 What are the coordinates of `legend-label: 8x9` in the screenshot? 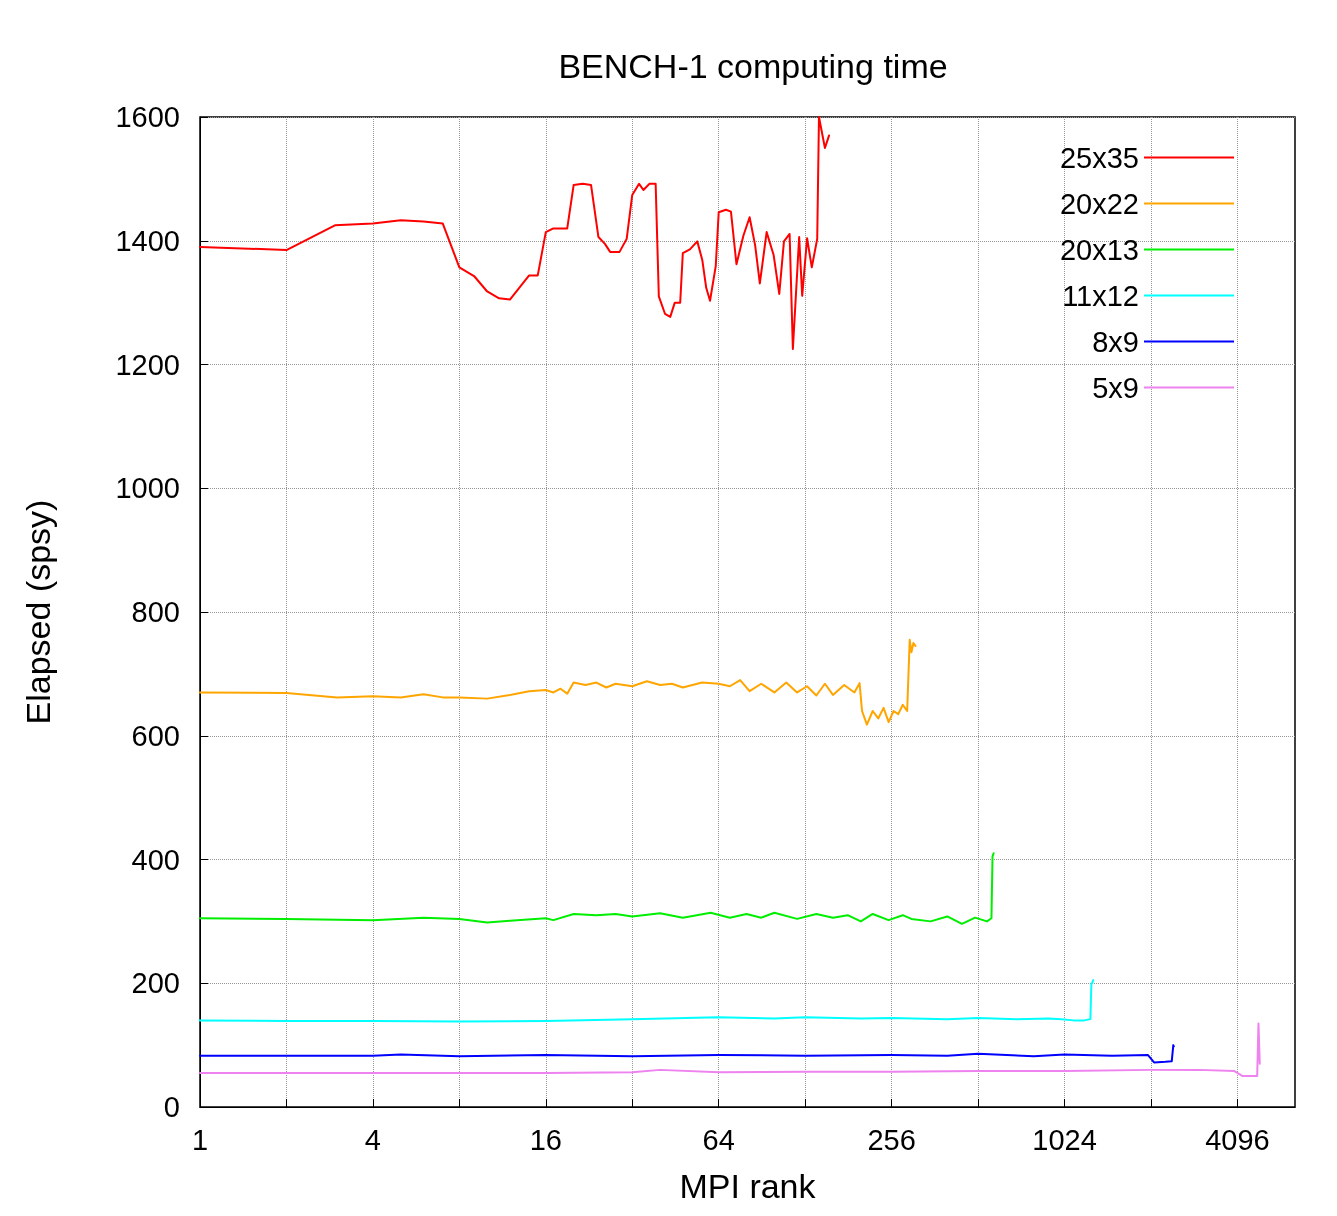 It's located at (1115, 341).